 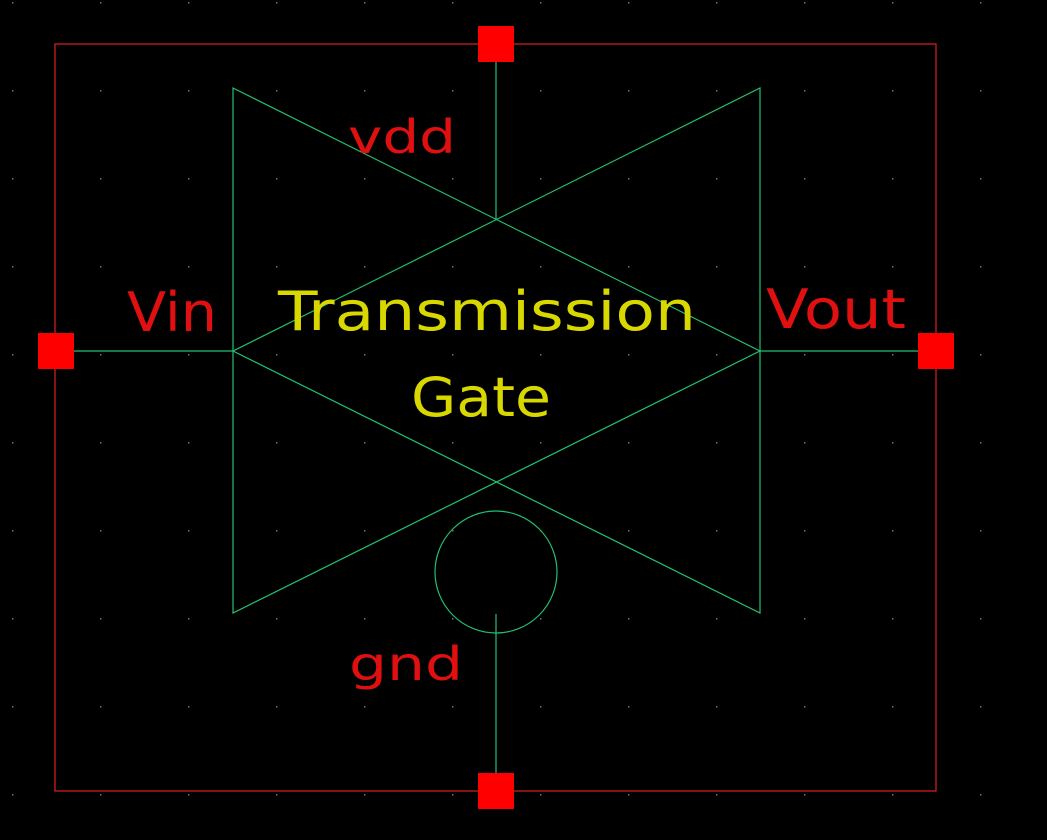 What do you see at coordinates (486, 311) in the screenshot?
I see `title-line-1: Transmission` at bounding box center [486, 311].